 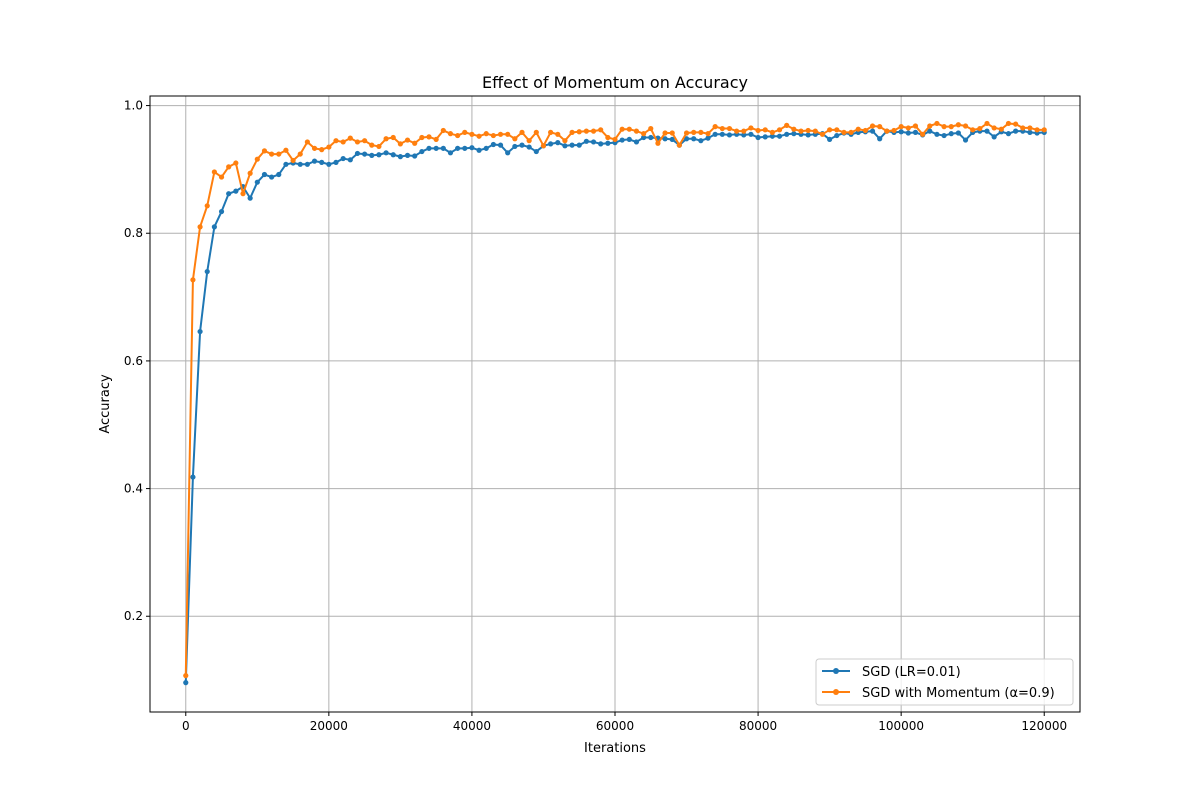 What do you see at coordinates (105, 404) in the screenshot?
I see `y-axis-label: Accuracy` at bounding box center [105, 404].